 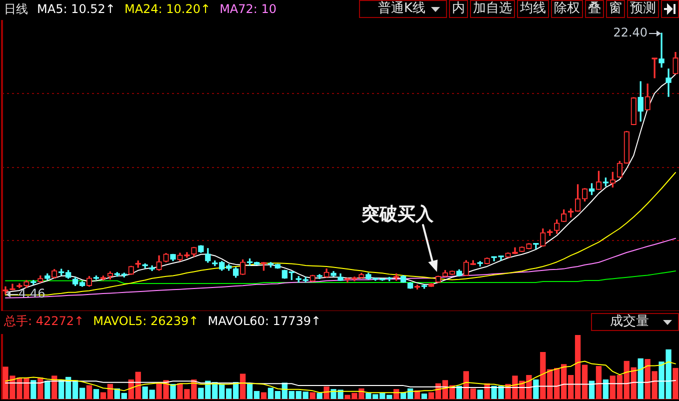 What do you see at coordinates (533, 9) in the screenshot?
I see `button: 均线` at bounding box center [533, 9].